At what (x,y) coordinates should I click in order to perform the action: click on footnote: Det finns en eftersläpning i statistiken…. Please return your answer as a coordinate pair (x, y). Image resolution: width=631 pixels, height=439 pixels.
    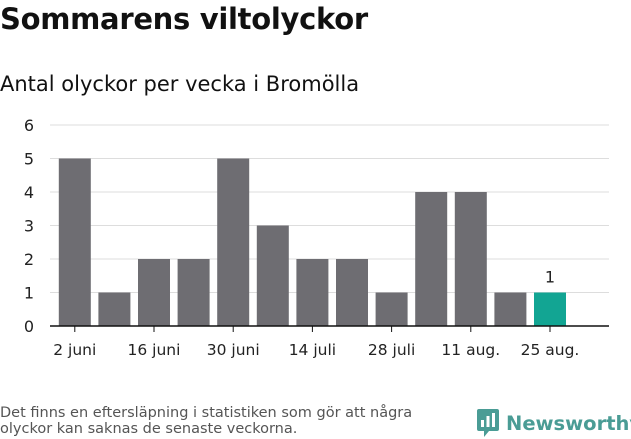
    Looking at the image, I should click on (206, 421).